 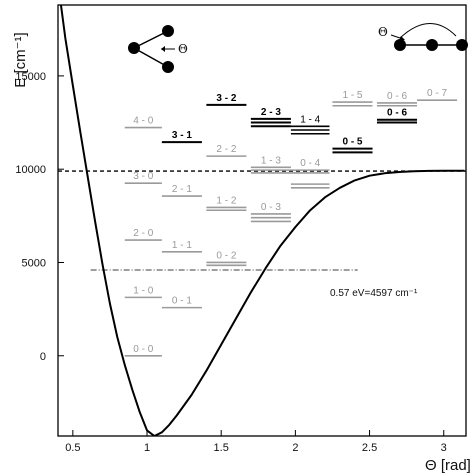 I want to click on level-label: 3 - 1, so click(x=182, y=135).